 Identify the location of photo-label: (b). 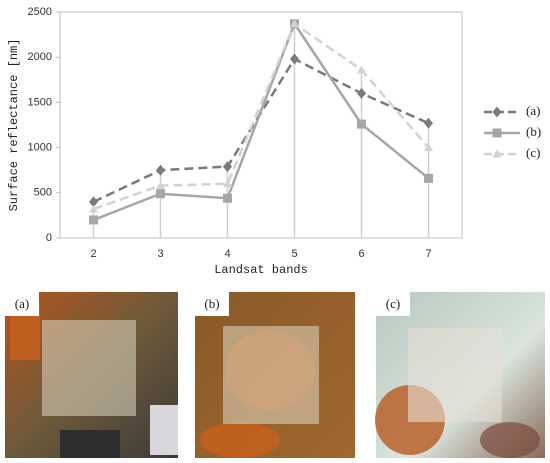
(211, 303).